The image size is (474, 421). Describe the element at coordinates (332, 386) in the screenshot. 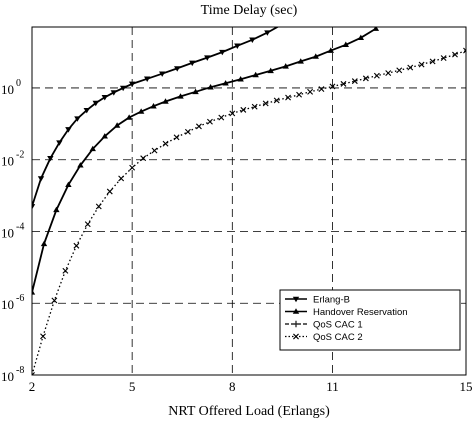

I see `x-tick-label-3: 11` at that location.